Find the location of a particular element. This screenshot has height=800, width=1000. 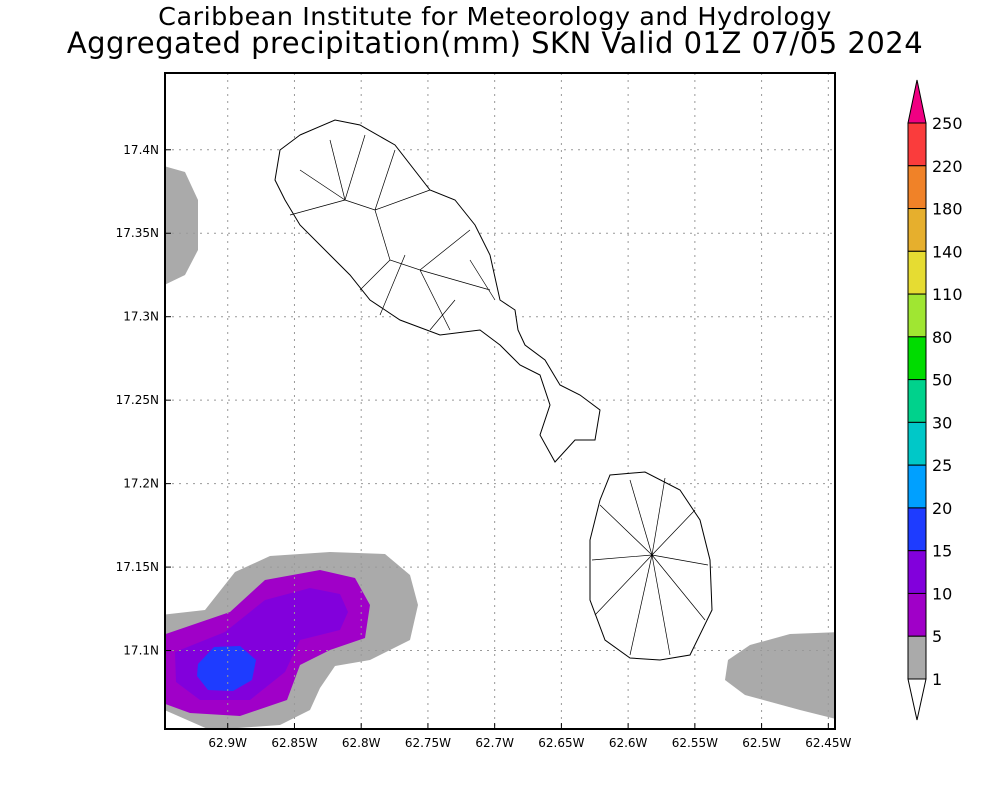

legend-label: 20 is located at coordinates (942, 508).